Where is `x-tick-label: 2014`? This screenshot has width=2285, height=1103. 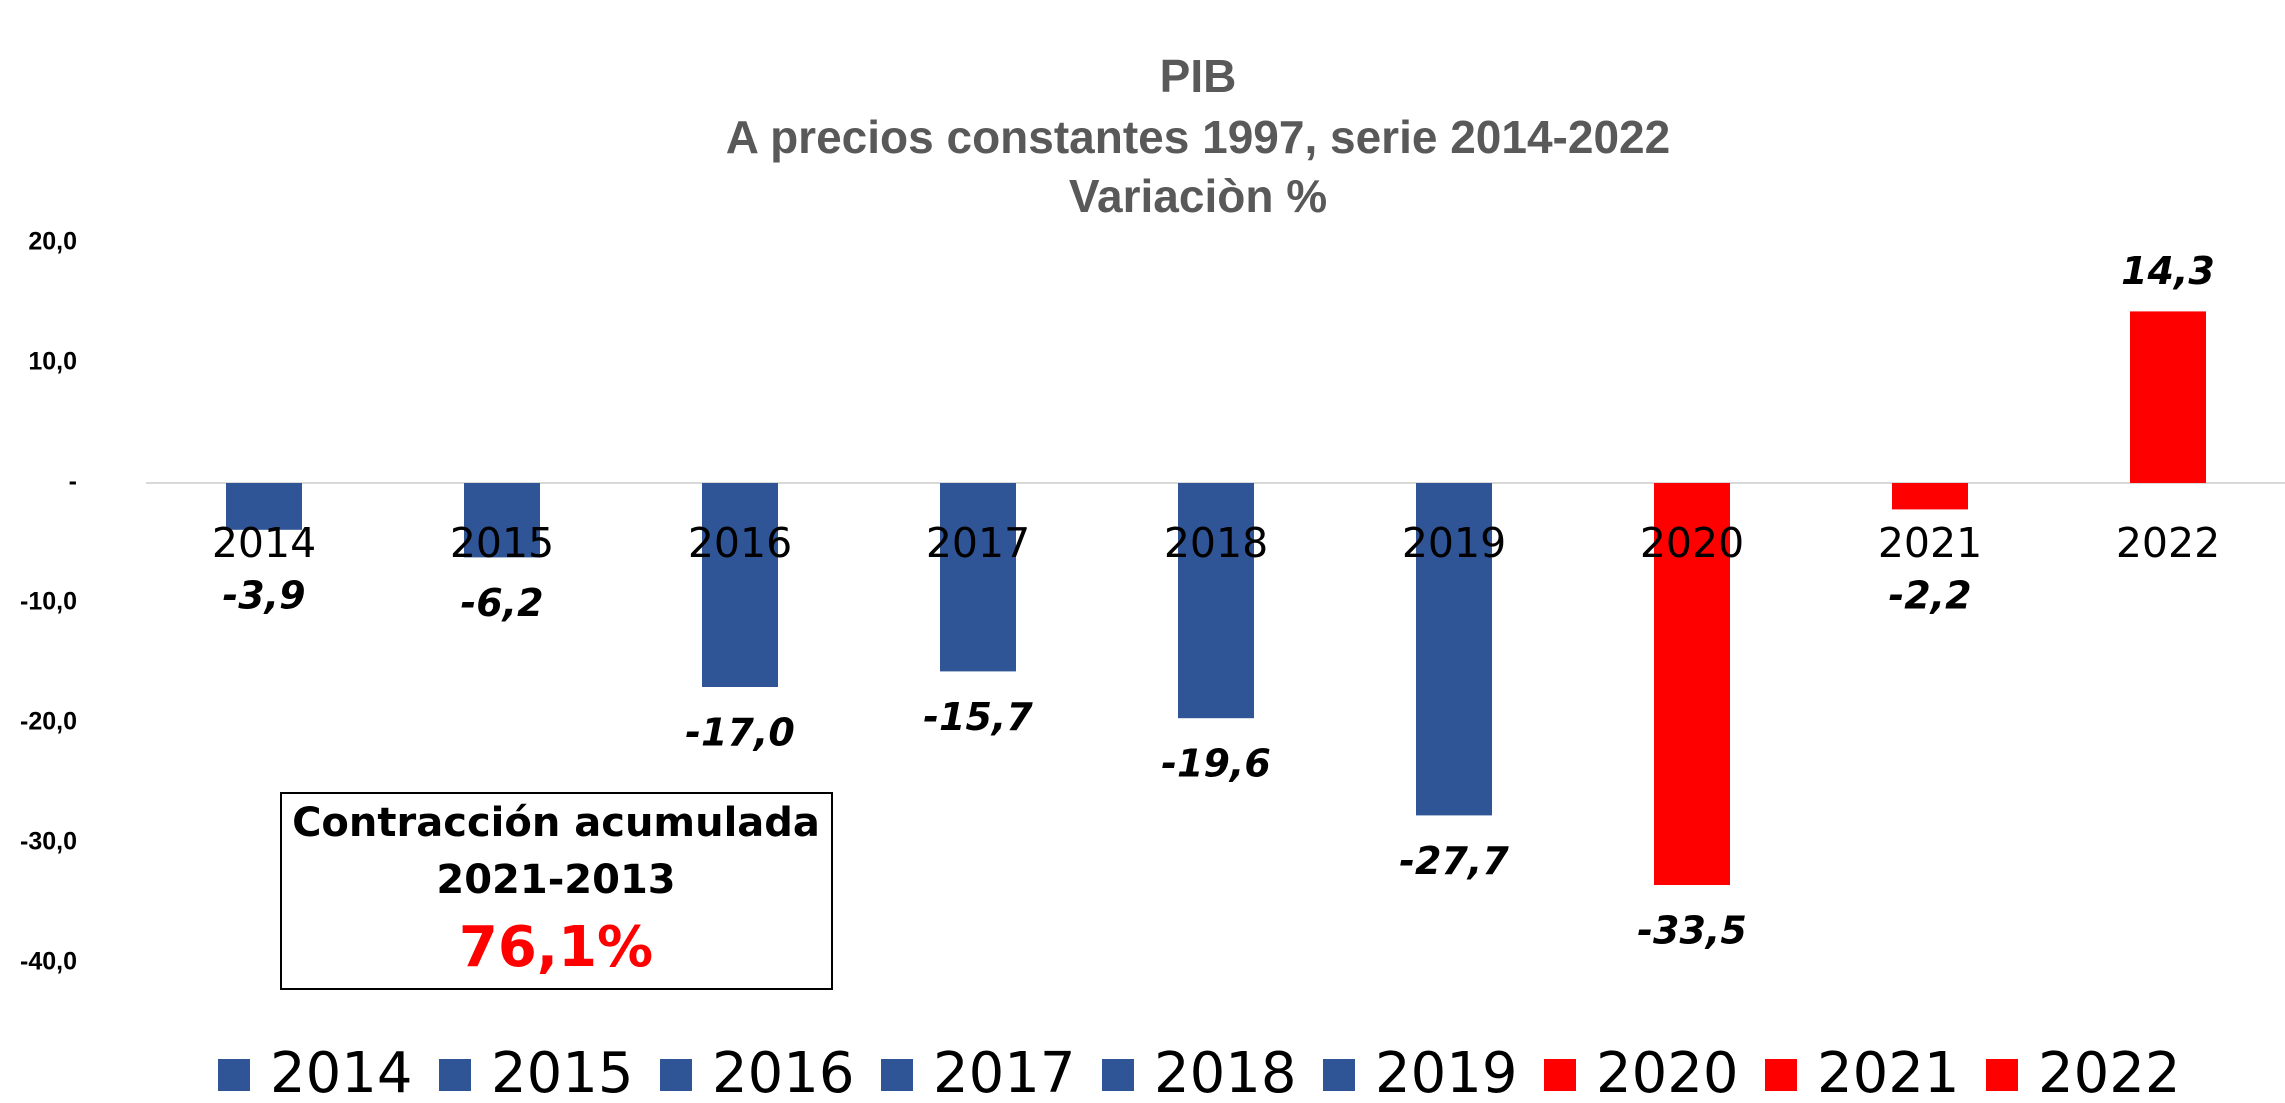 x-tick-label: 2014 is located at coordinates (264, 543).